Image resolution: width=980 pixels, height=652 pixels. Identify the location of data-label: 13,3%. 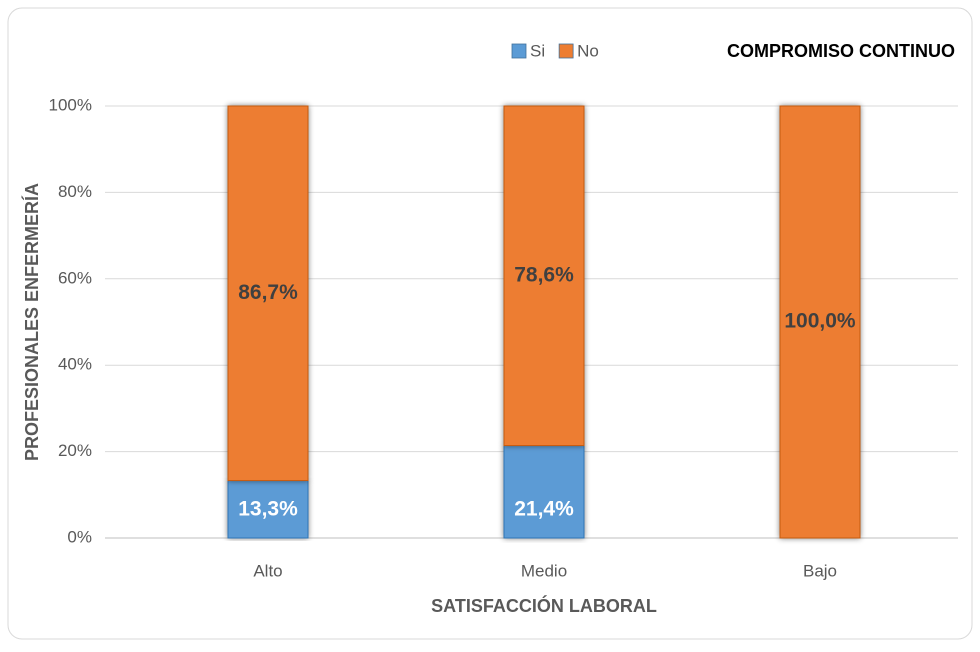
(268, 509).